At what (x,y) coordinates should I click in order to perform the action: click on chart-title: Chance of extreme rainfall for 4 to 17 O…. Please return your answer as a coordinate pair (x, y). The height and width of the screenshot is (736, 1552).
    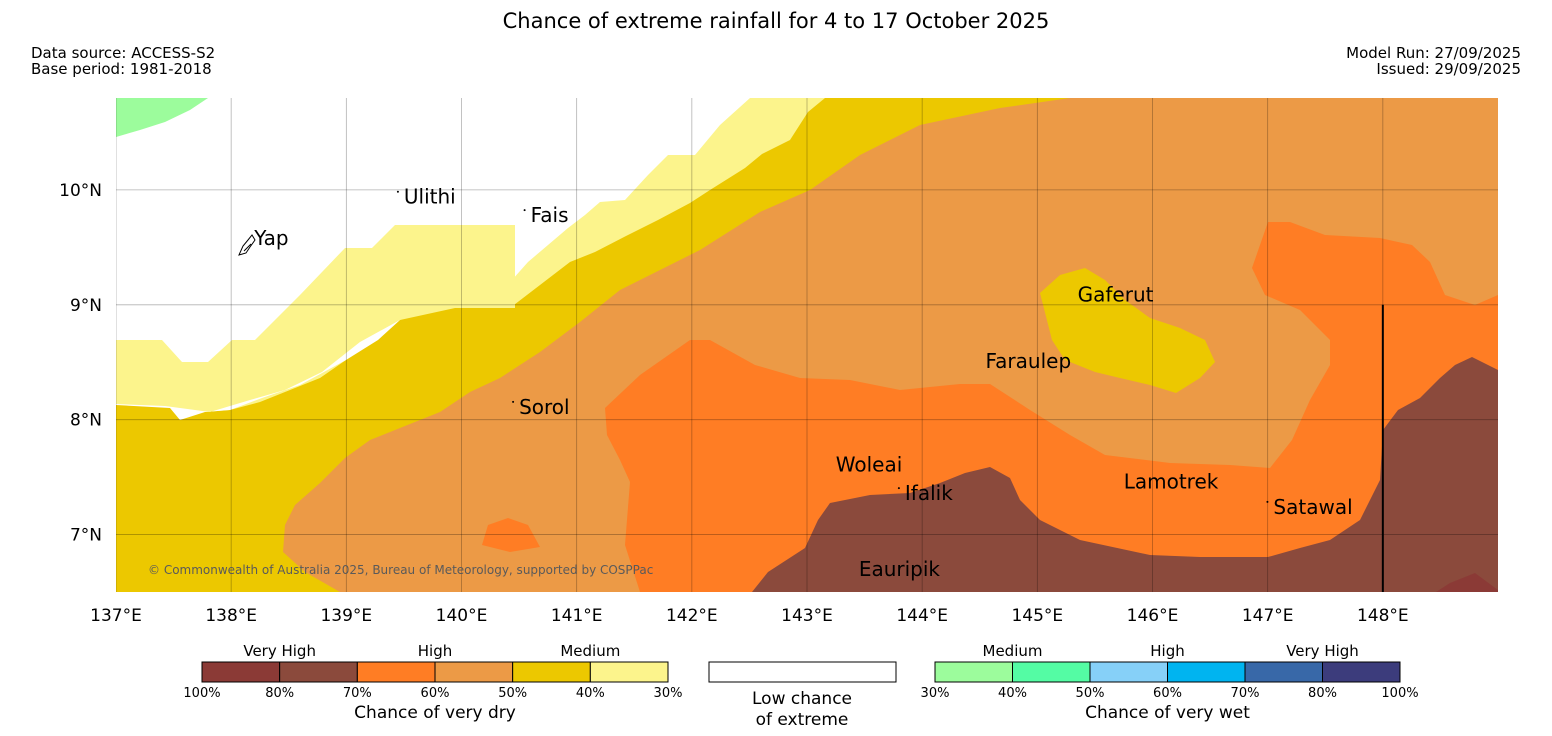
    Looking at the image, I should click on (776, 21).